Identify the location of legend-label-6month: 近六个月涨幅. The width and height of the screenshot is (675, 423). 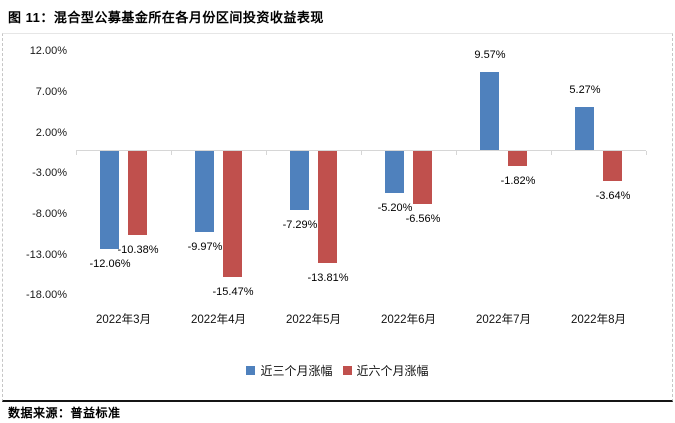
(392, 371).